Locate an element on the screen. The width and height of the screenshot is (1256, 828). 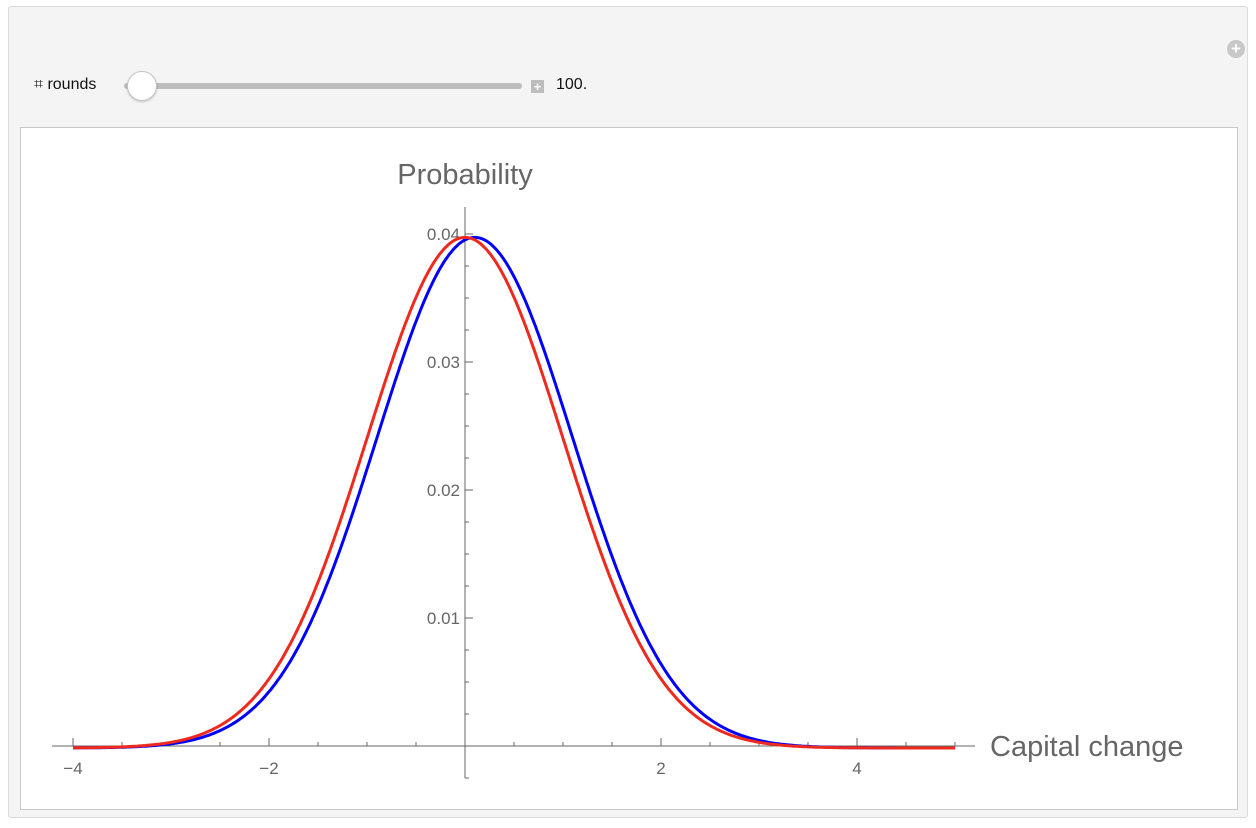
x-axis-label: Capital change is located at coordinates (1086, 747).